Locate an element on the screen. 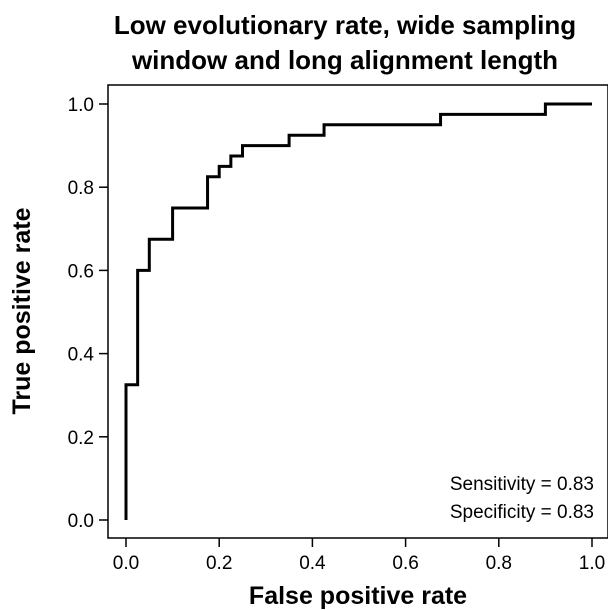  y-tick-label: 0.4 is located at coordinates (81, 355).